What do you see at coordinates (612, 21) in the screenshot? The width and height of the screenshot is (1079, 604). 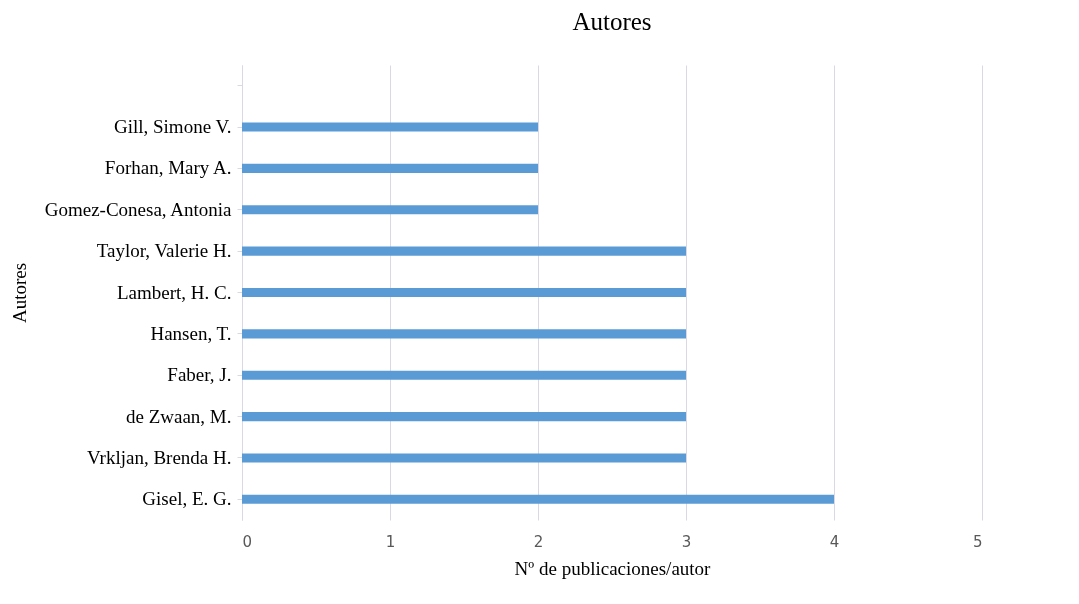 I see `chart-title: Autores` at bounding box center [612, 21].